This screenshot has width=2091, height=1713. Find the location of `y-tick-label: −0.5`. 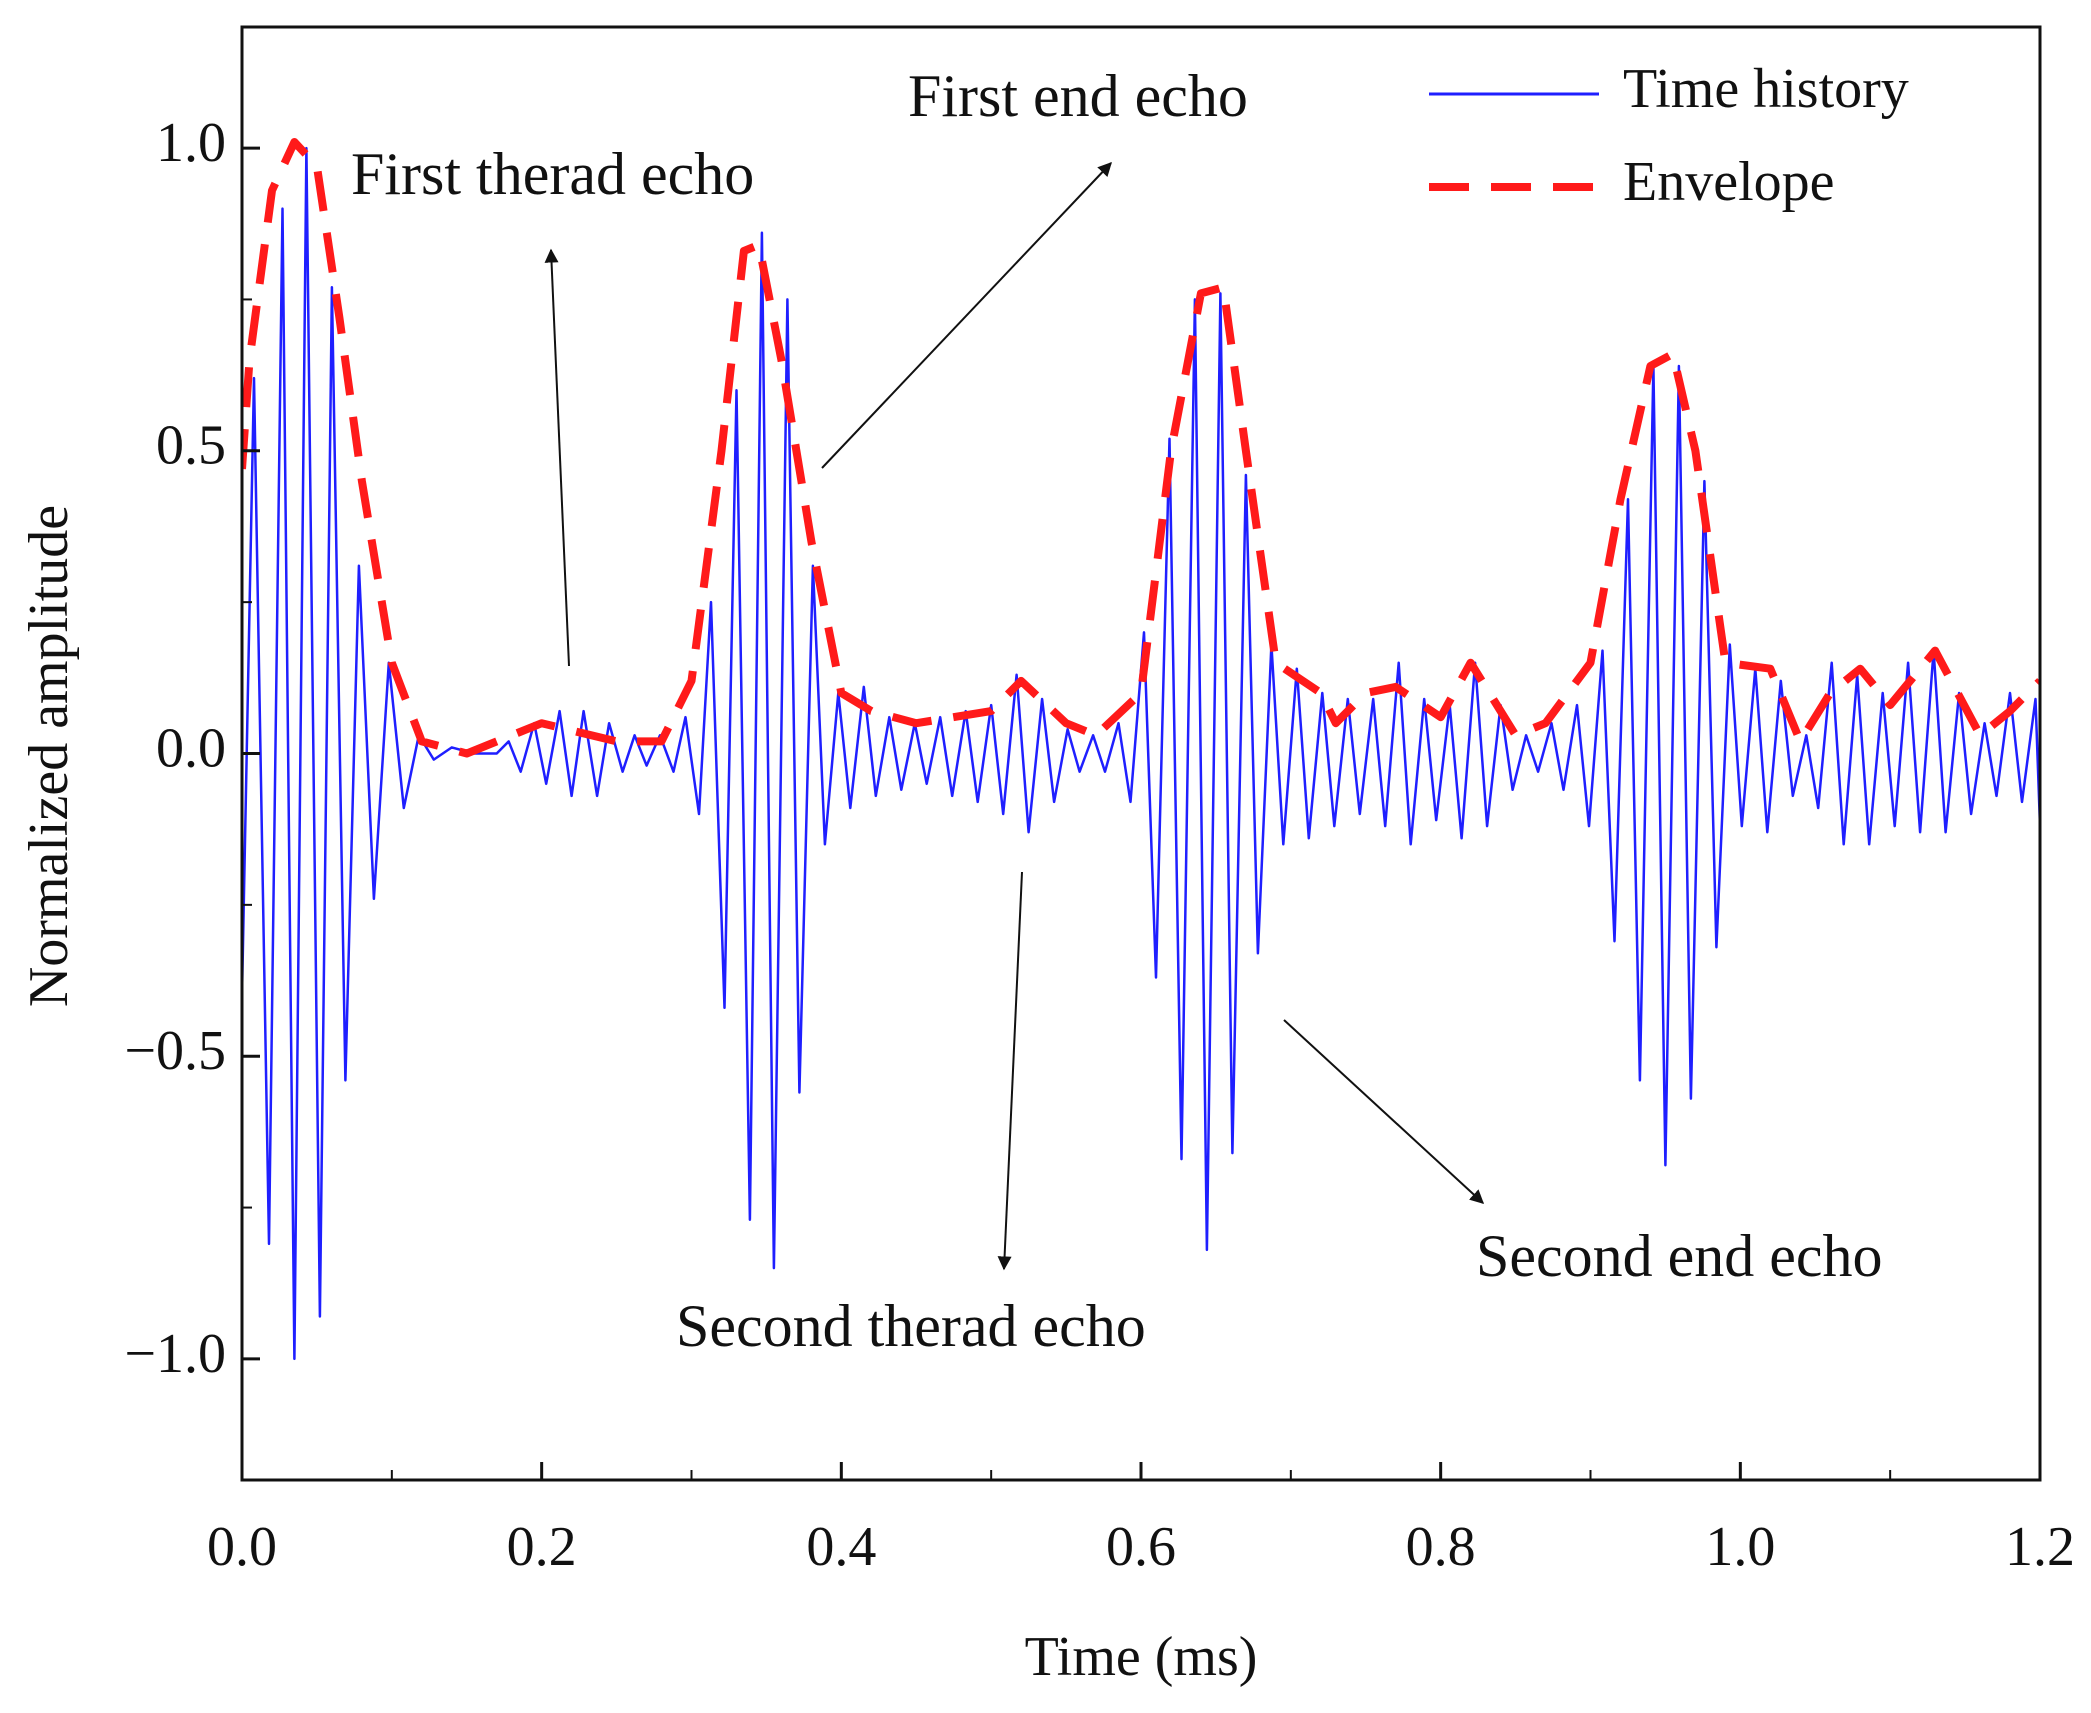

y-tick-label: −0.5 is located at coordinates (175, 1051).